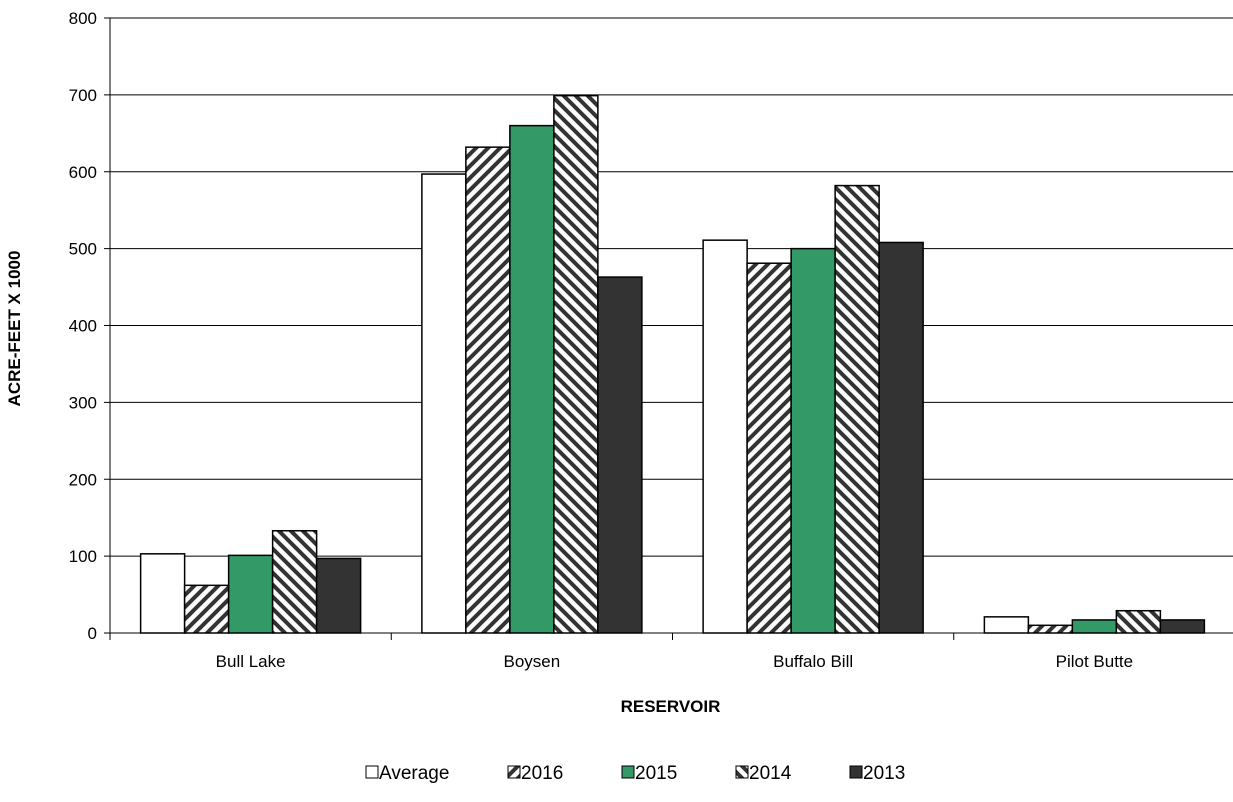  I want to click on x-tick-label: Pilot Butte, so click(1095, 661).